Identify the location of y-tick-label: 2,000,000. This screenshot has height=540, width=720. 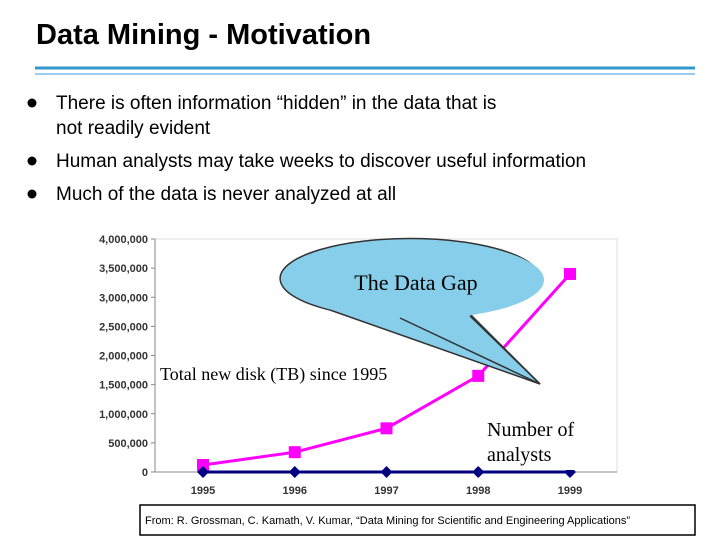
(123, 357).